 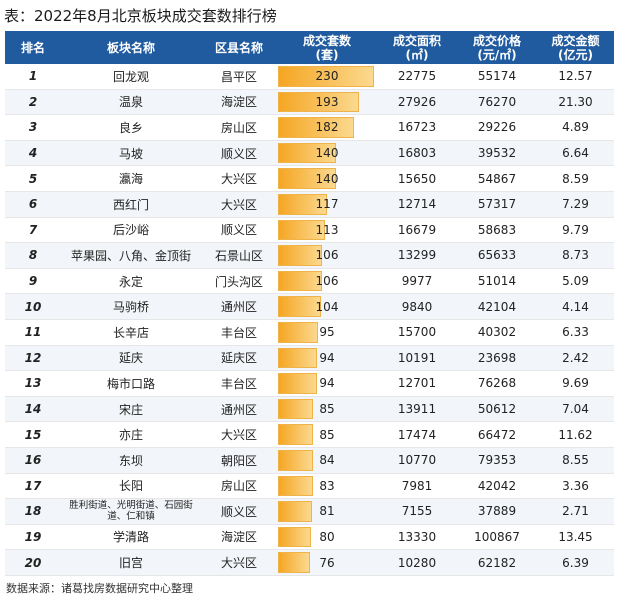 I want to click on block-name-cell: 后沙峪, so click(x=131, y=230).